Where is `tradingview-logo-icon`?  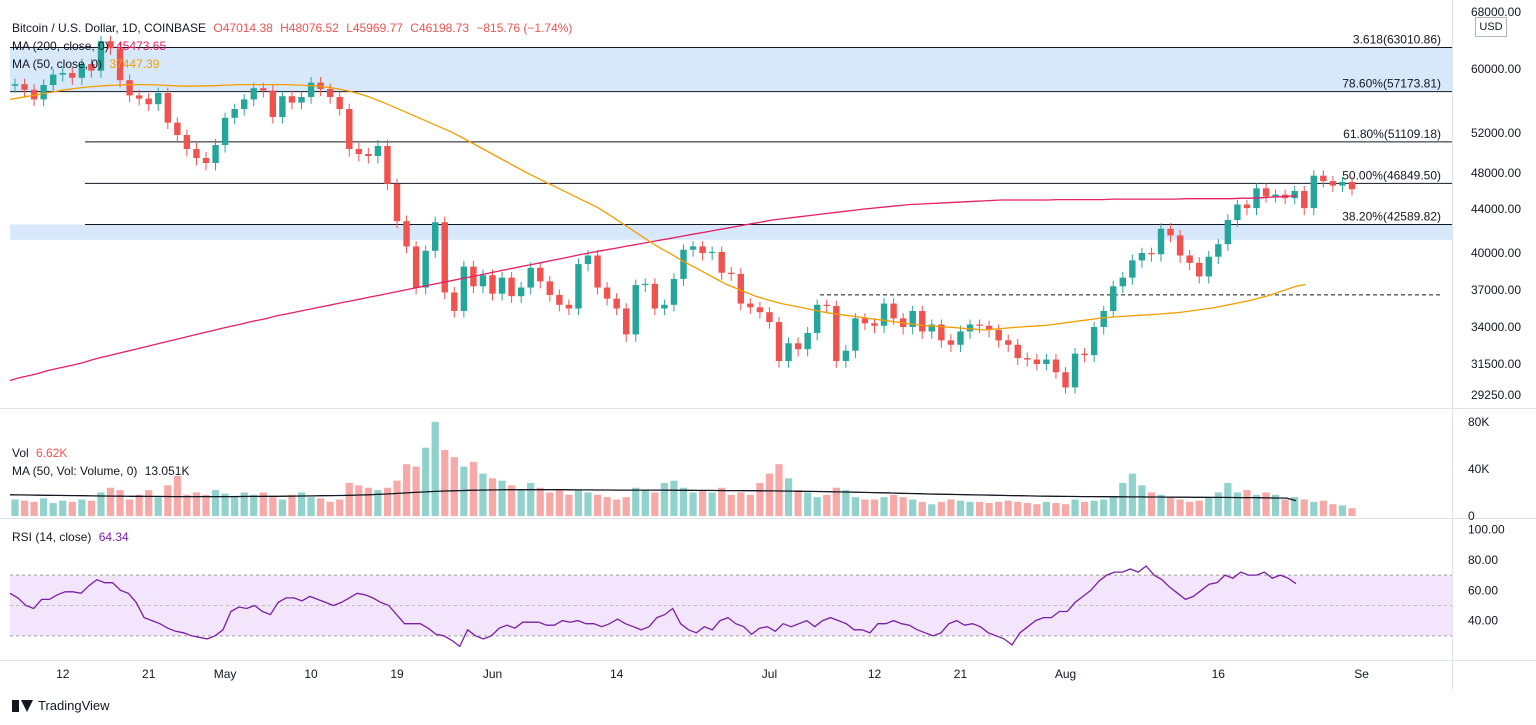 tradingview-logo-icon is located at coordinates (22, 705).